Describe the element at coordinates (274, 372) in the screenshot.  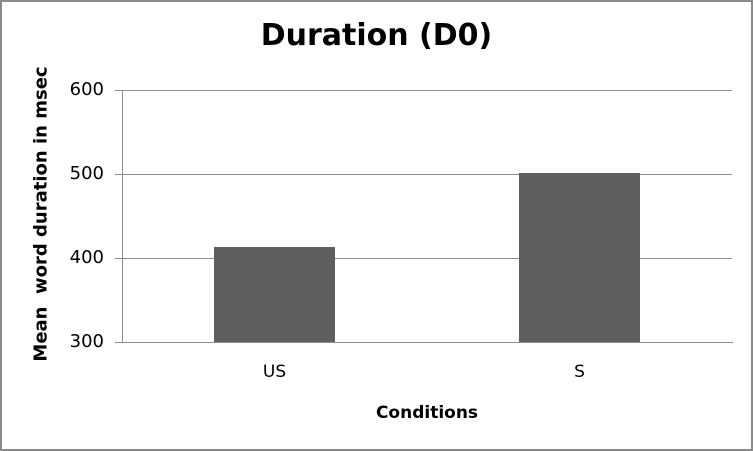
I see `x-category-label: US` at that location.